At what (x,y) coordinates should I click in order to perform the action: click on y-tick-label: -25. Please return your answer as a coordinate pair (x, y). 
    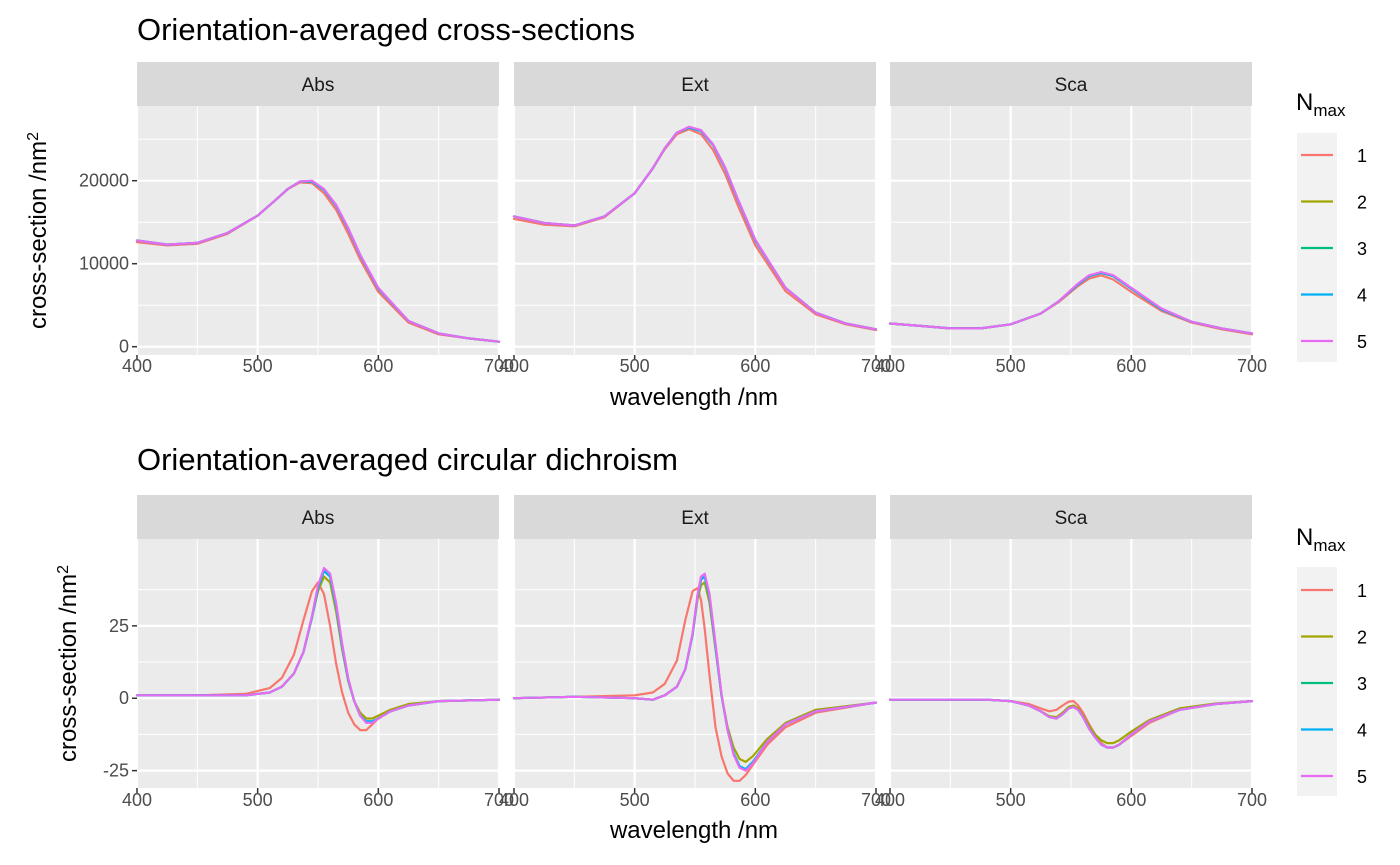
    Looking at the image, I should click on (116, 771).